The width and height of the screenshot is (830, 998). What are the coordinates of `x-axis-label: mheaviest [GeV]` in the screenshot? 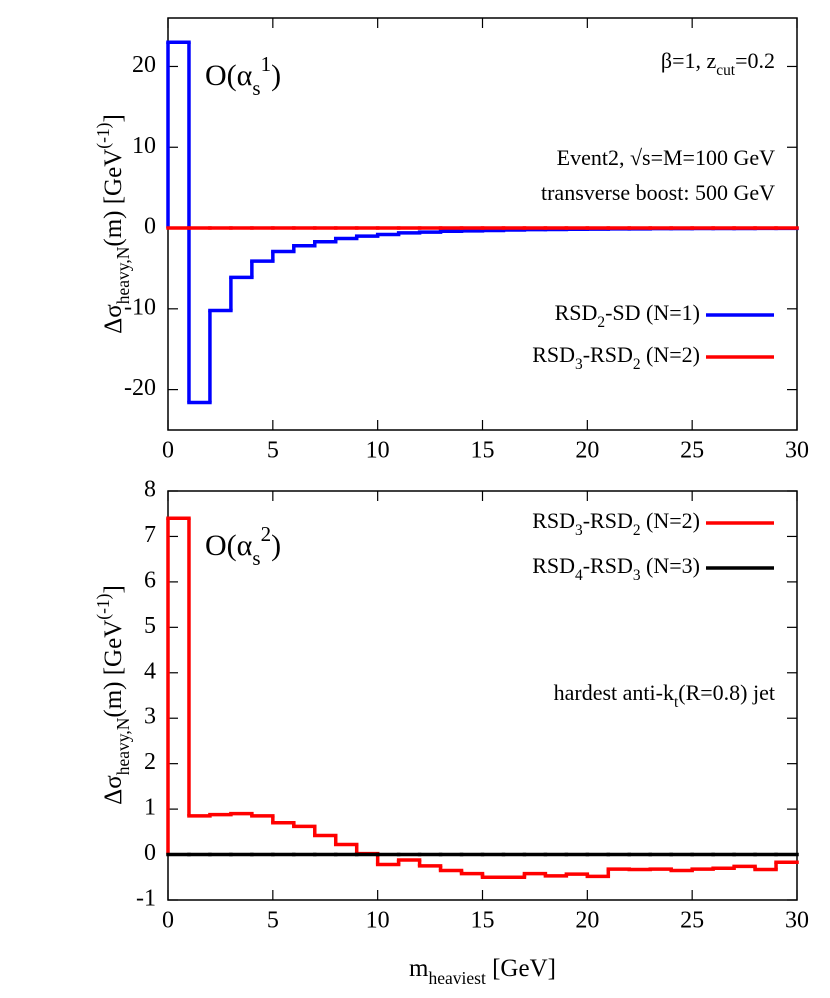 It's located at (482, 971).